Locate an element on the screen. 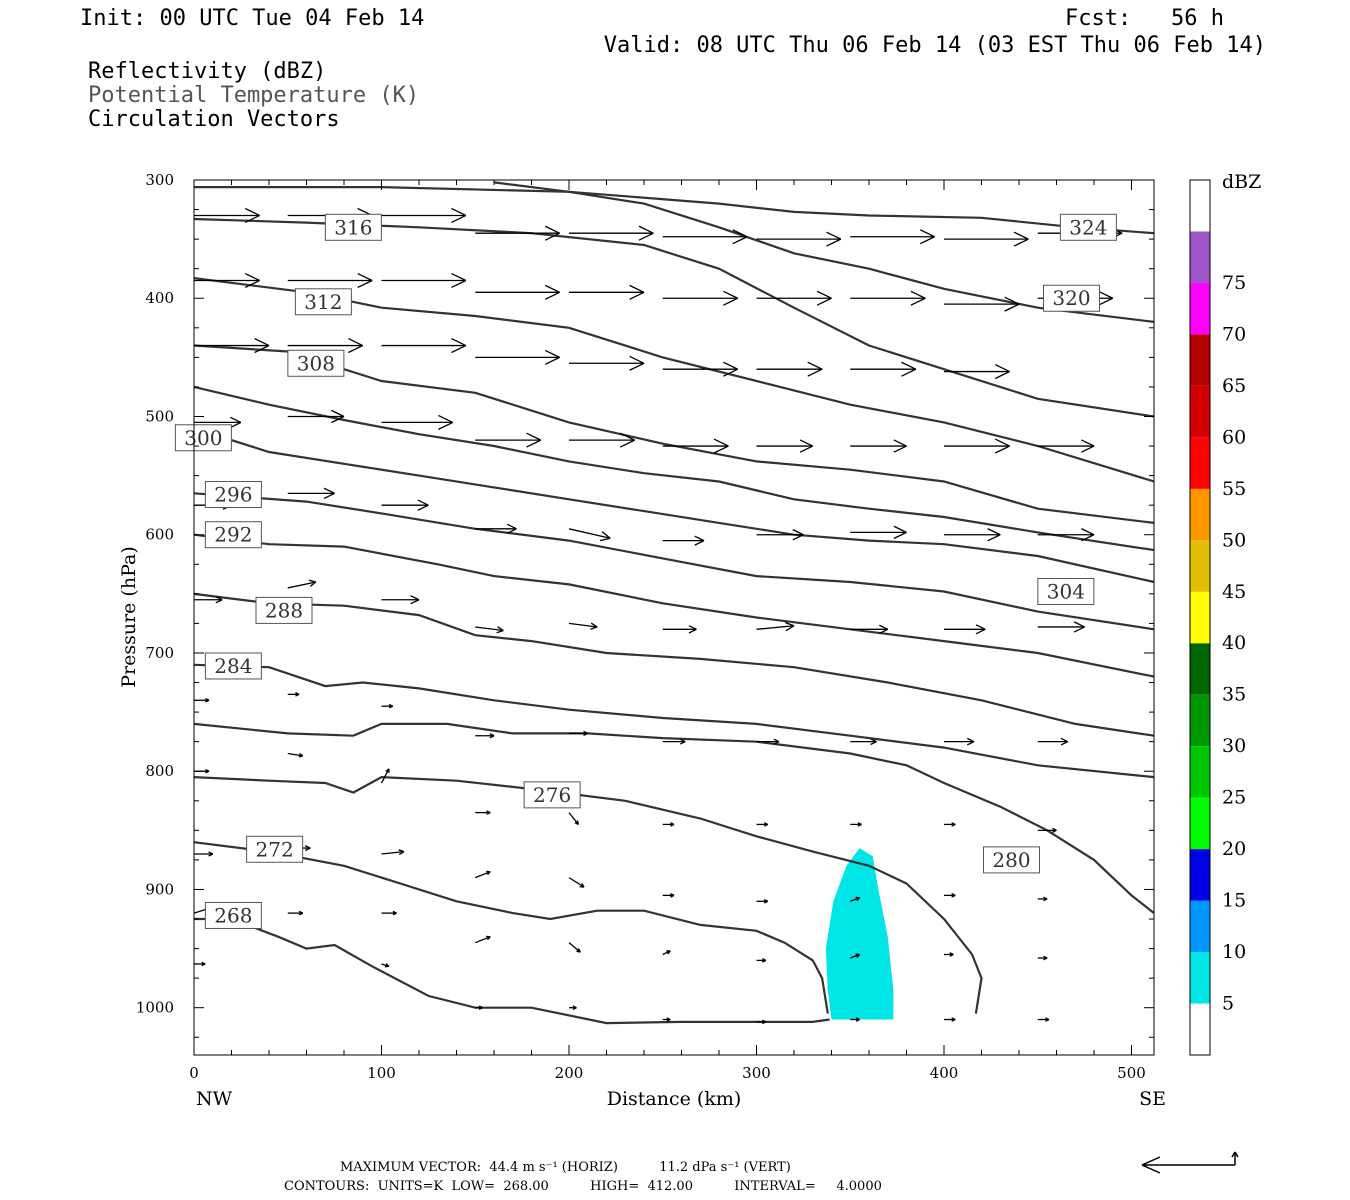  field-label-vectors: Circulation Vectors is located at coordinates (214, 119).